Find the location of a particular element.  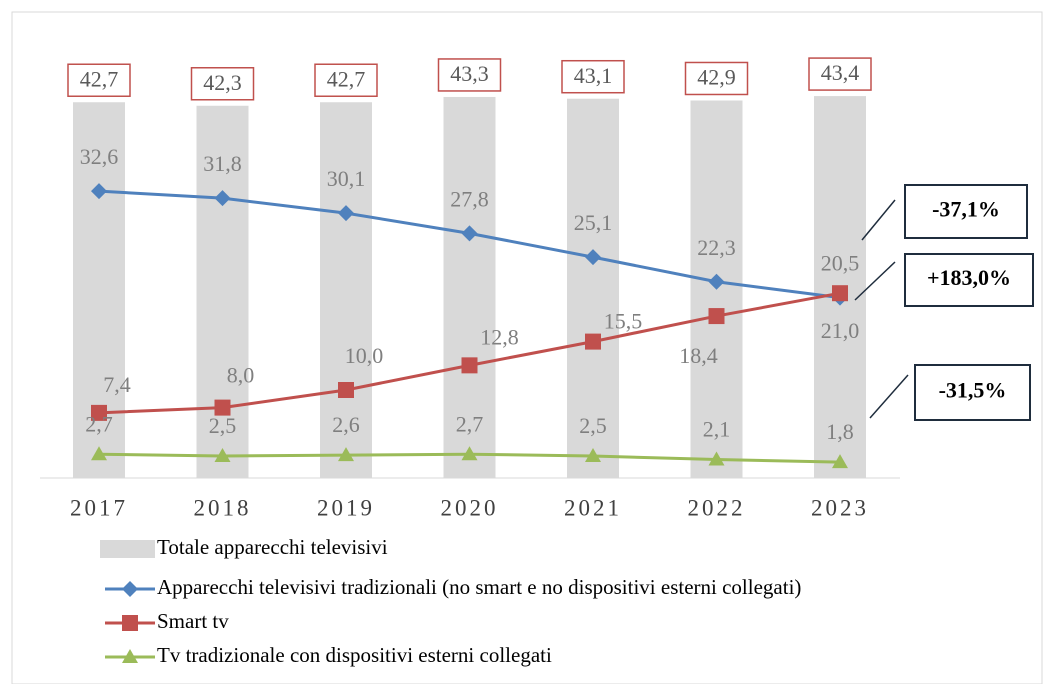

data-label: 2,6 is located at coordinates (346, 424).